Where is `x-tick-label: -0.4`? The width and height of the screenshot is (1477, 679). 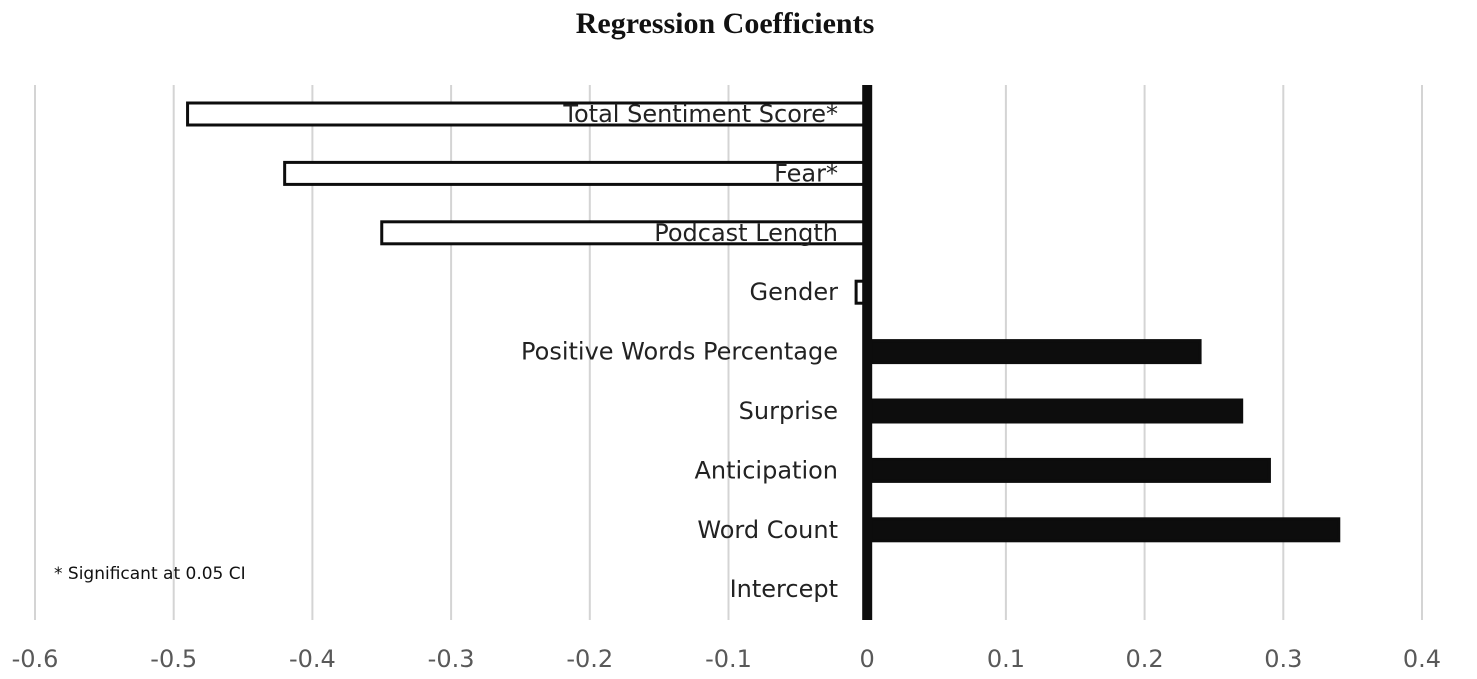 x-tick-label: -0.4 is located at coordinates (312, 659).